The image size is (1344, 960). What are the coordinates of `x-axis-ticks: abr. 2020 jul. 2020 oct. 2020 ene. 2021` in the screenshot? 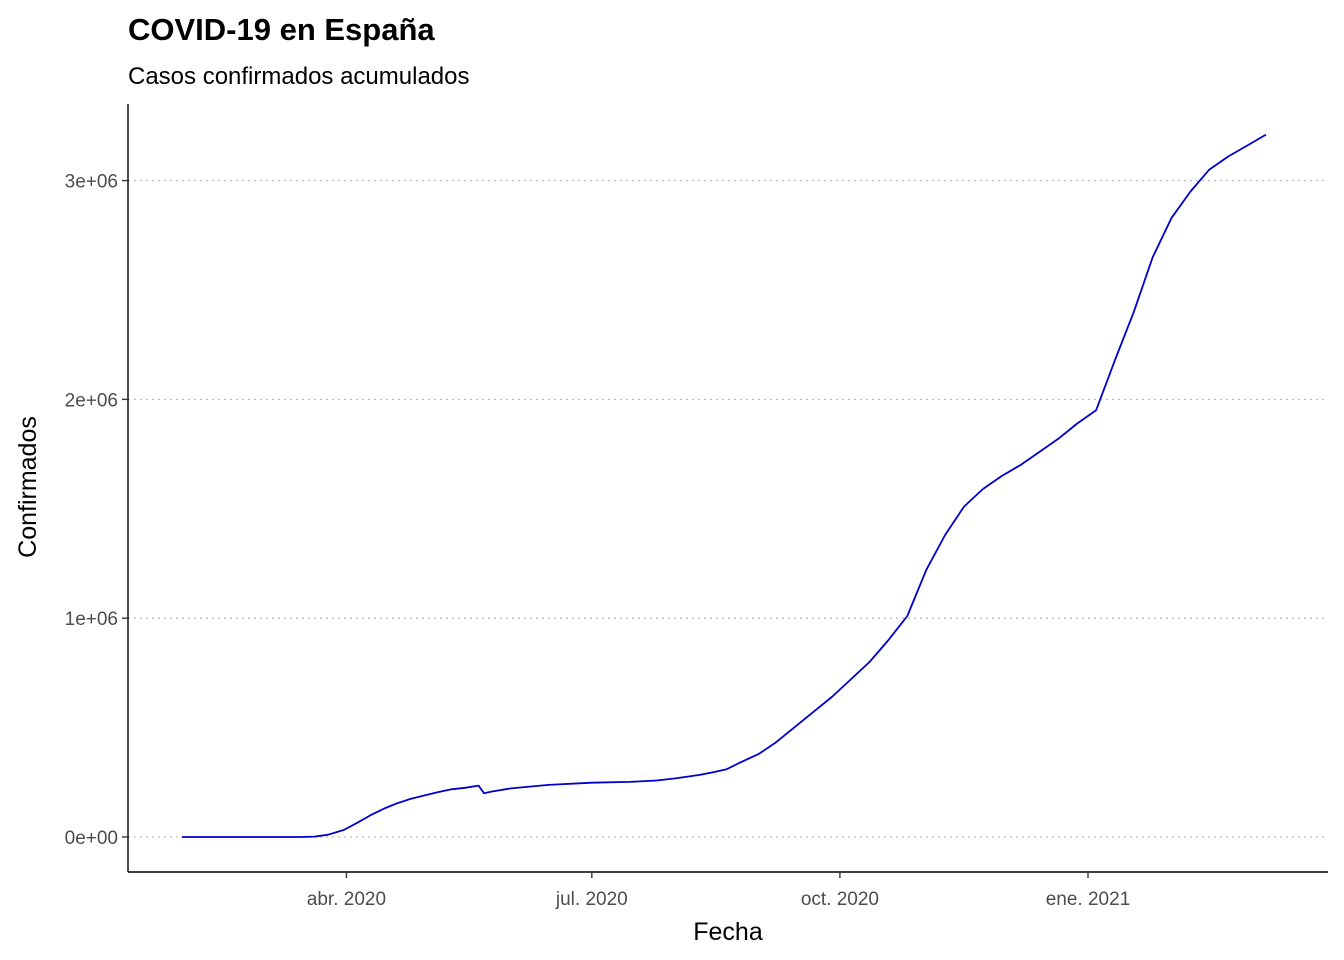 It's located at (718, 891).